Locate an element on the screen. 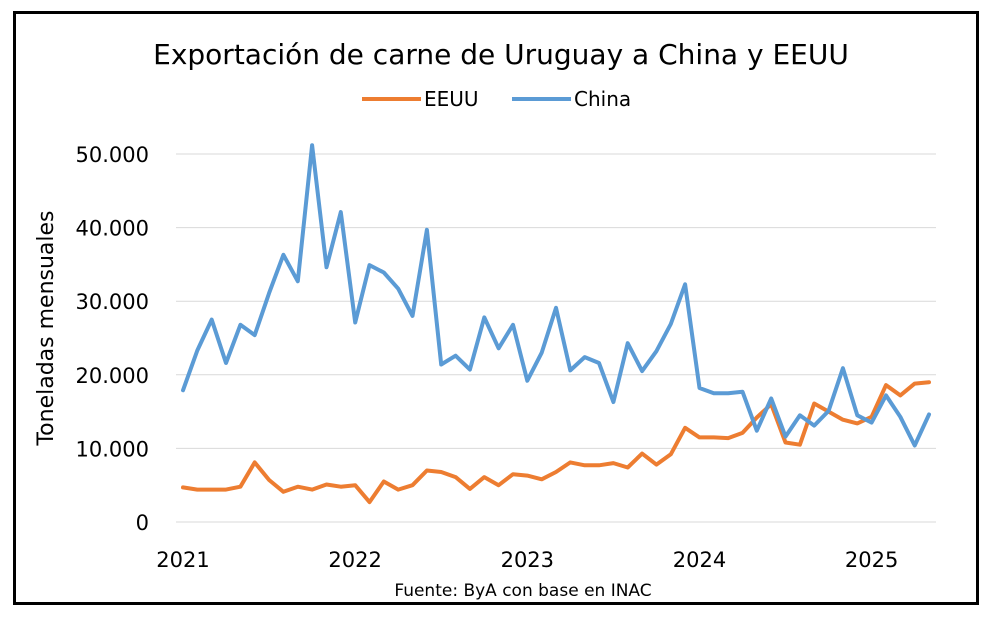 The width and height of the screenshot is (1000, 630). x-tick-label: 2022 is located at coordinates (354, 560).